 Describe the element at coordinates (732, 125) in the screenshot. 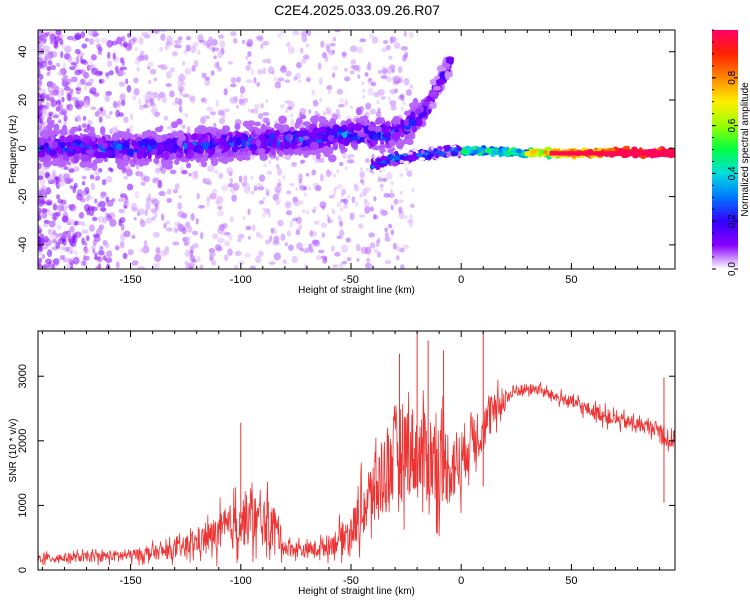

I see `colorbar-tick-label: 0.6` at that location.